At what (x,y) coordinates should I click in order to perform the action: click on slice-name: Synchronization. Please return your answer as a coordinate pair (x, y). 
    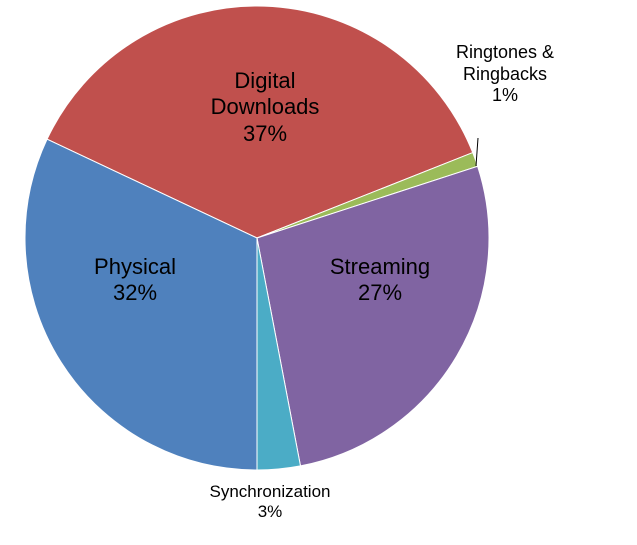
    Looking at the image, I should click on (270, 491).